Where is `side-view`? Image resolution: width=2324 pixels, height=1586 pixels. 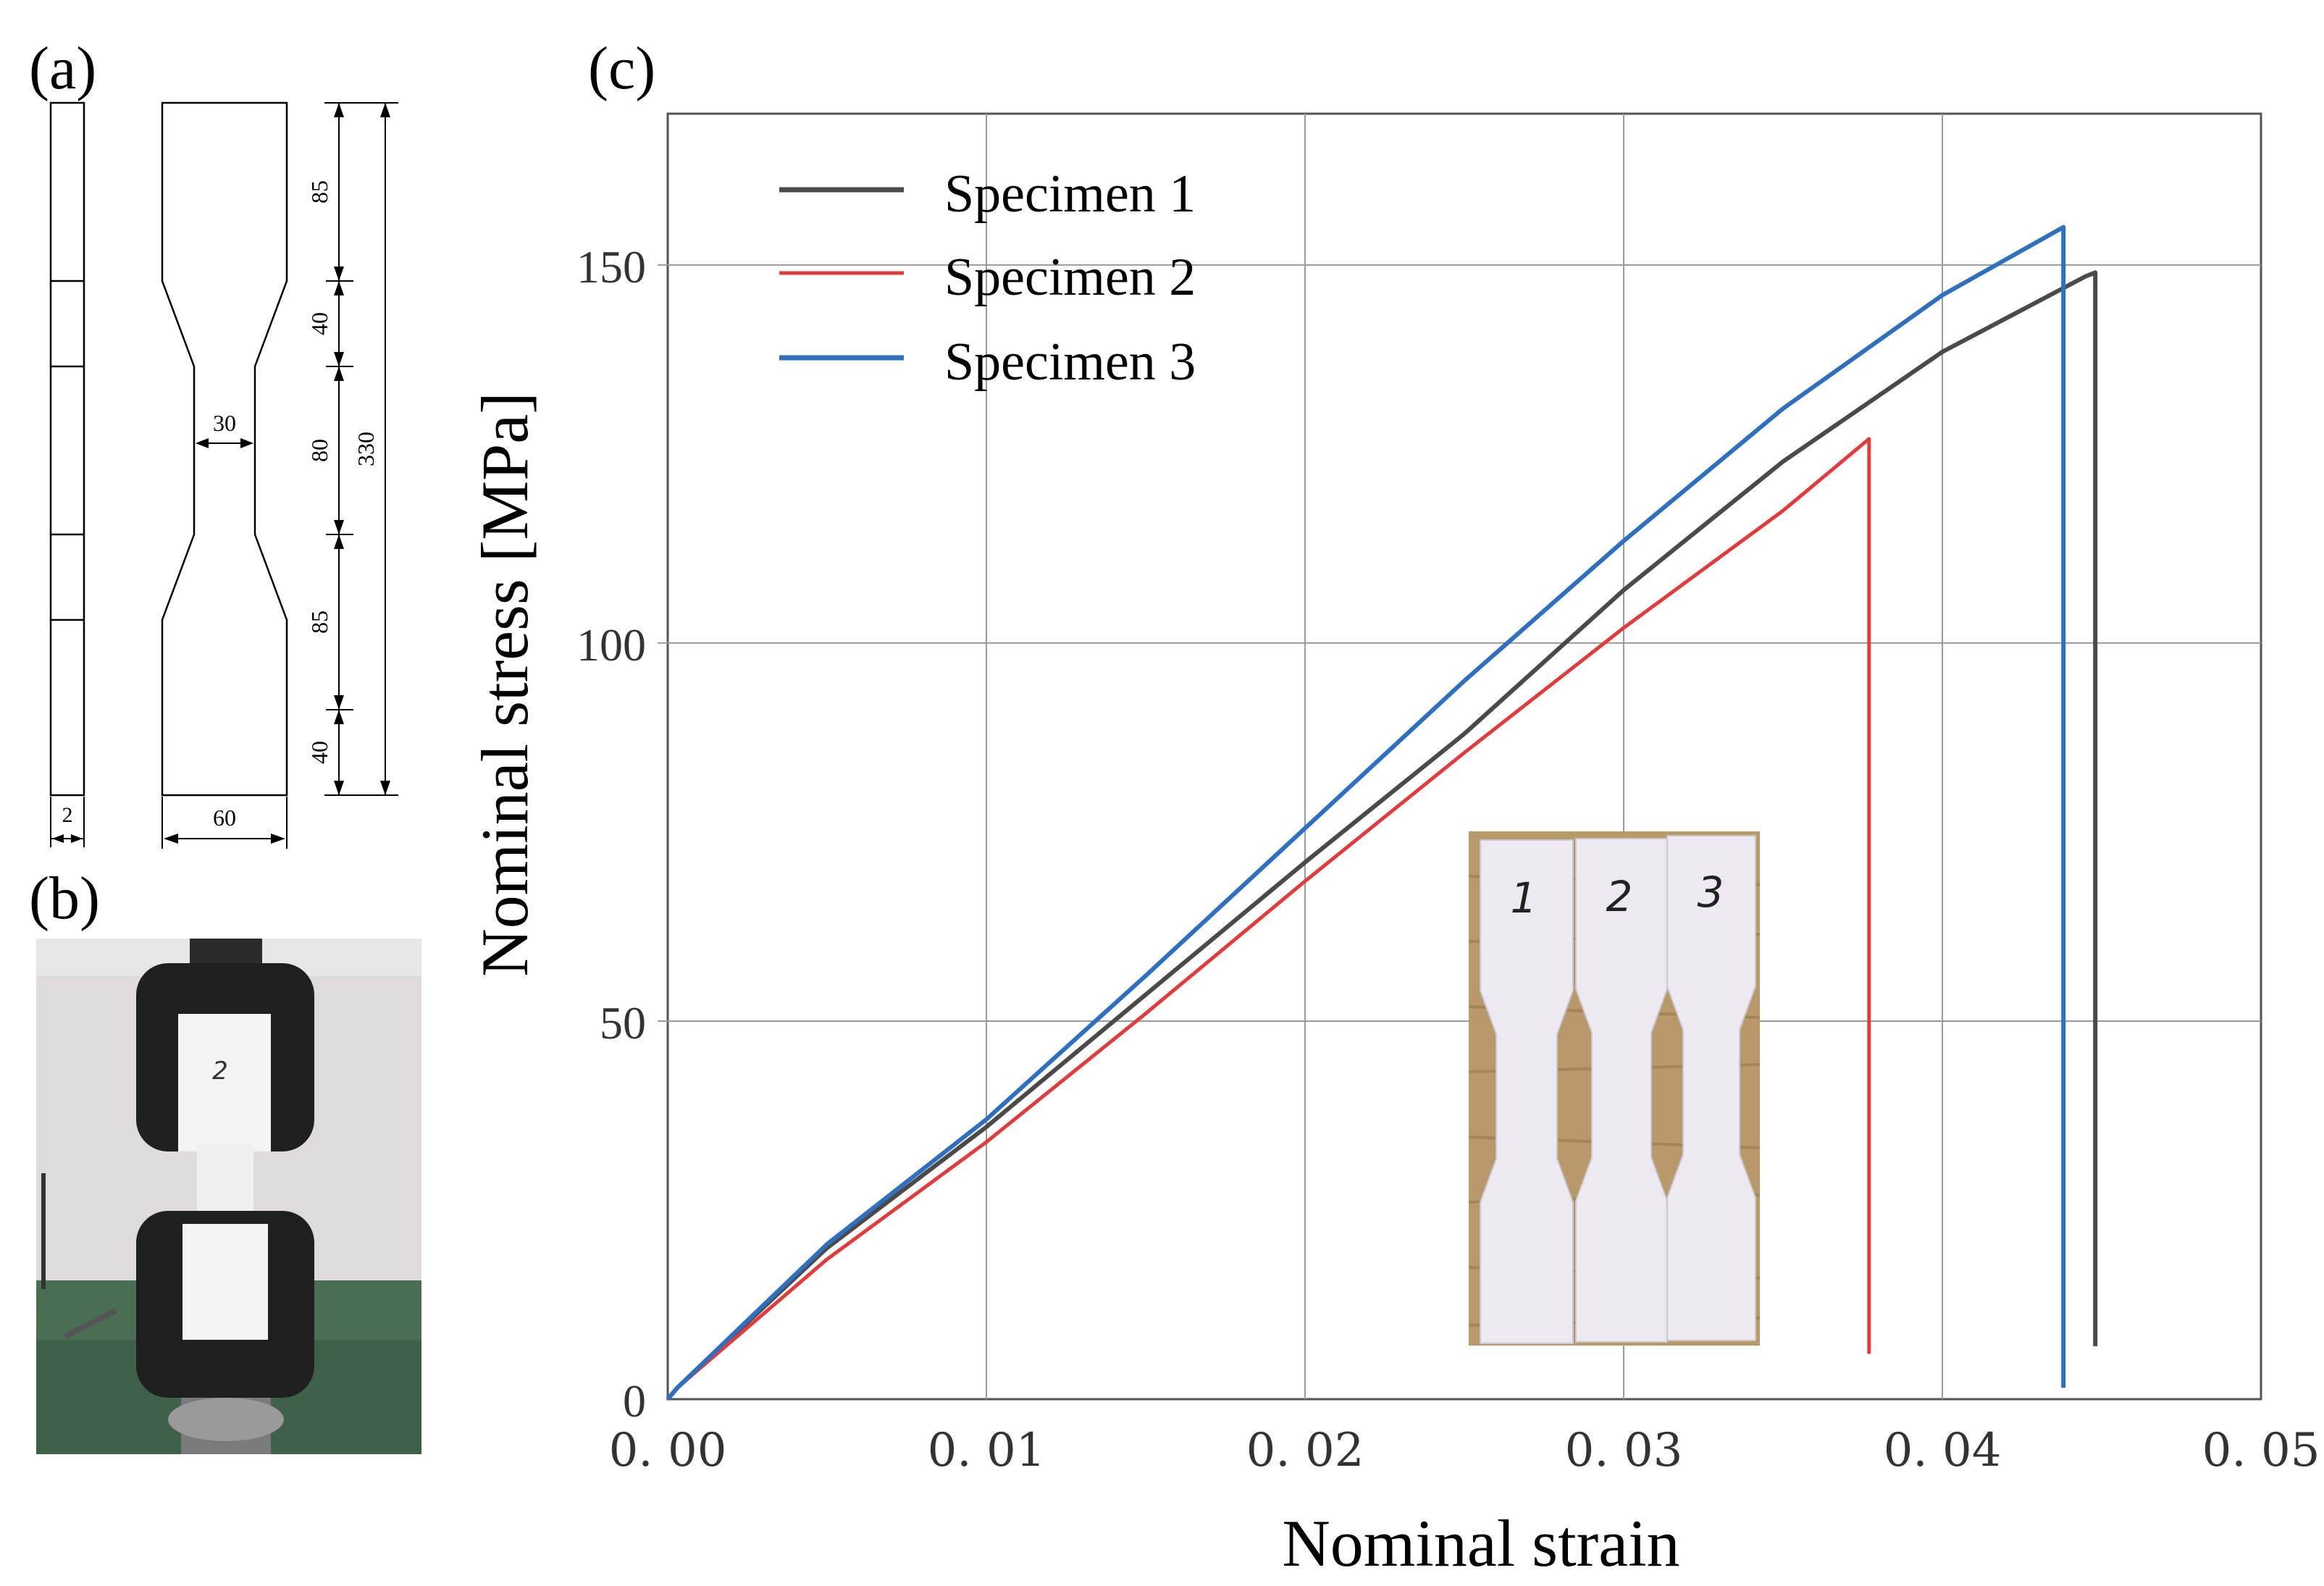
side-view is located at coordinates (67, 449).